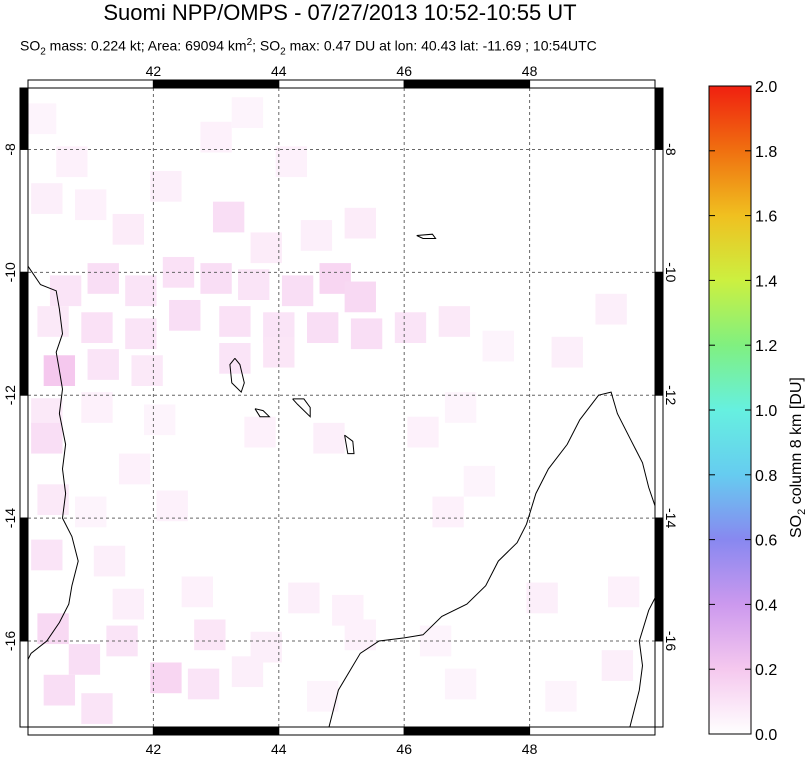  I want to click on colorbar-tick-label: 0.4, so click(766, 605).